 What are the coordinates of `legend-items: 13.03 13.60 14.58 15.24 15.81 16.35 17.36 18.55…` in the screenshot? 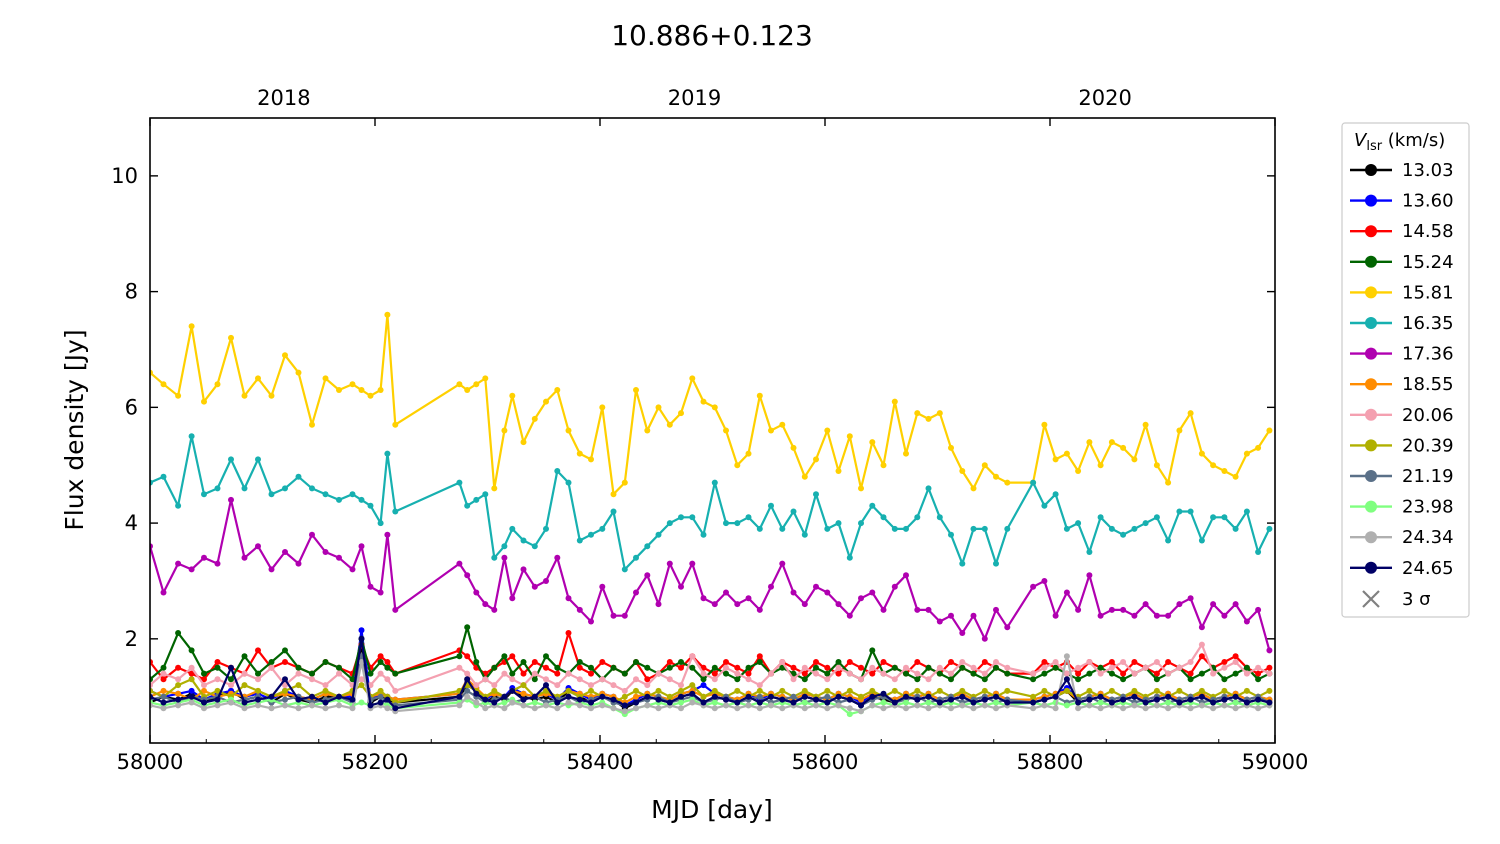 It's located at (1402, 369).